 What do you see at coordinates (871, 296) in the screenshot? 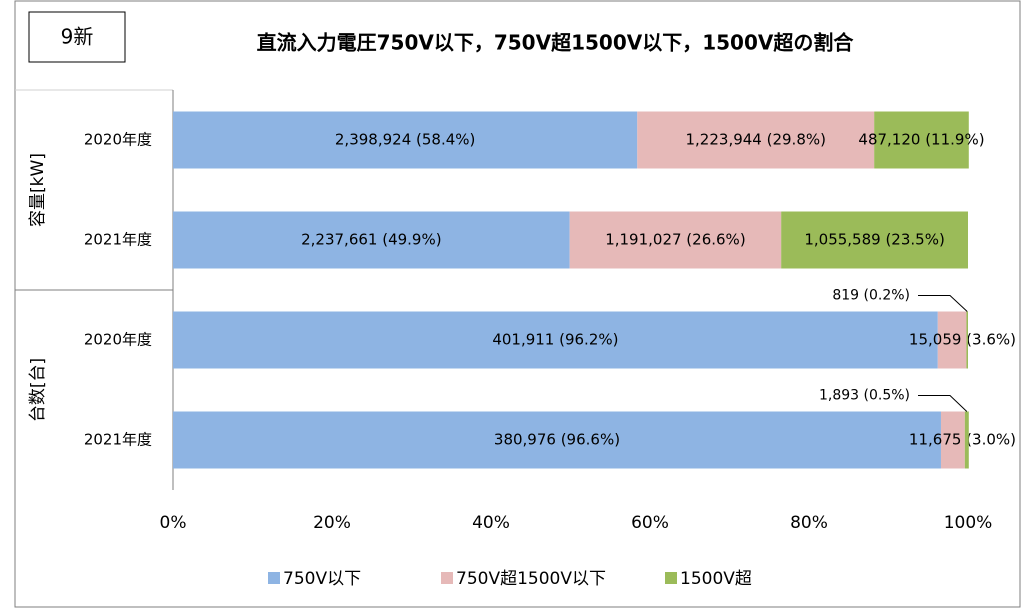
I see `data-label: 819 (0.2%)` at bounding box center [871, 296].